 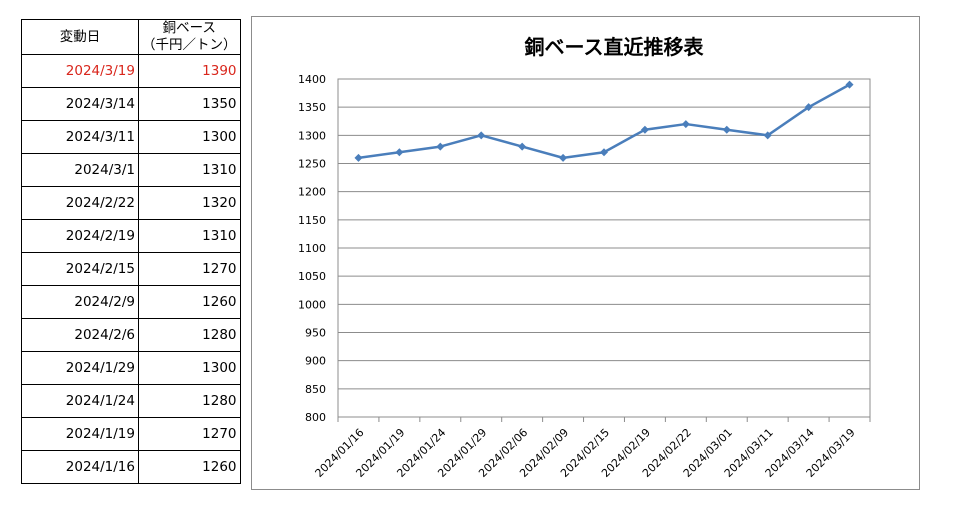 I want to click on table-header-row: 変動日 銅ベース （千円／トン）, so click(x=131, y=37).